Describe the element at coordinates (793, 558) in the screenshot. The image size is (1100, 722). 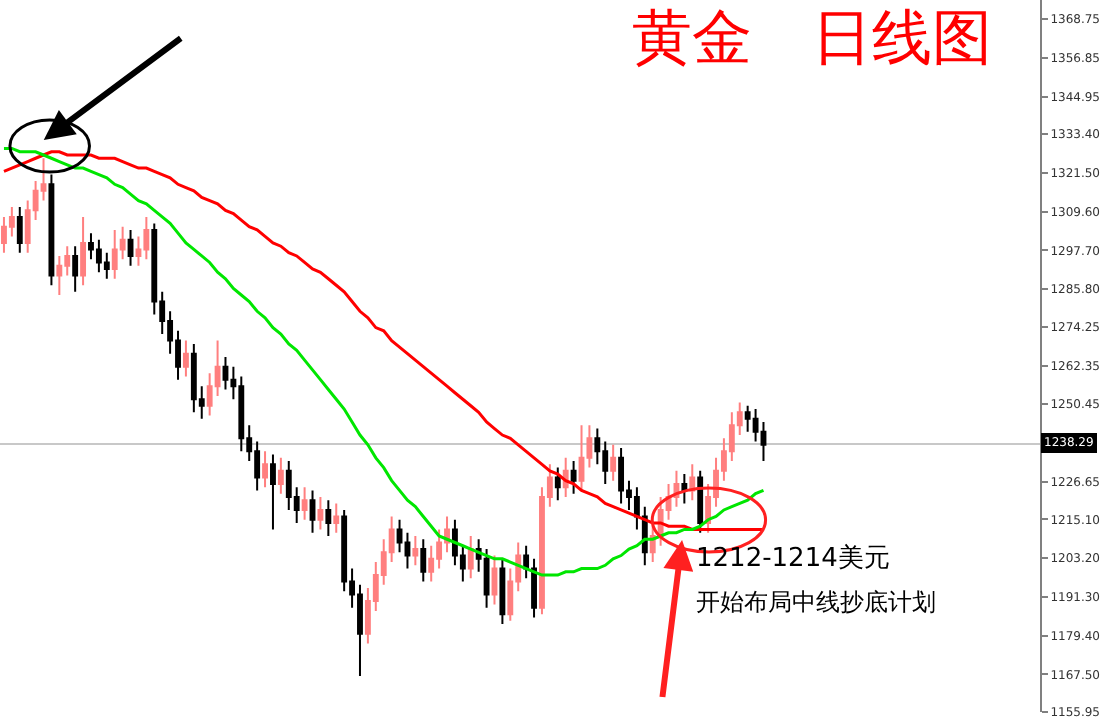
I see `annotation: 1212-1214美元` at that location.